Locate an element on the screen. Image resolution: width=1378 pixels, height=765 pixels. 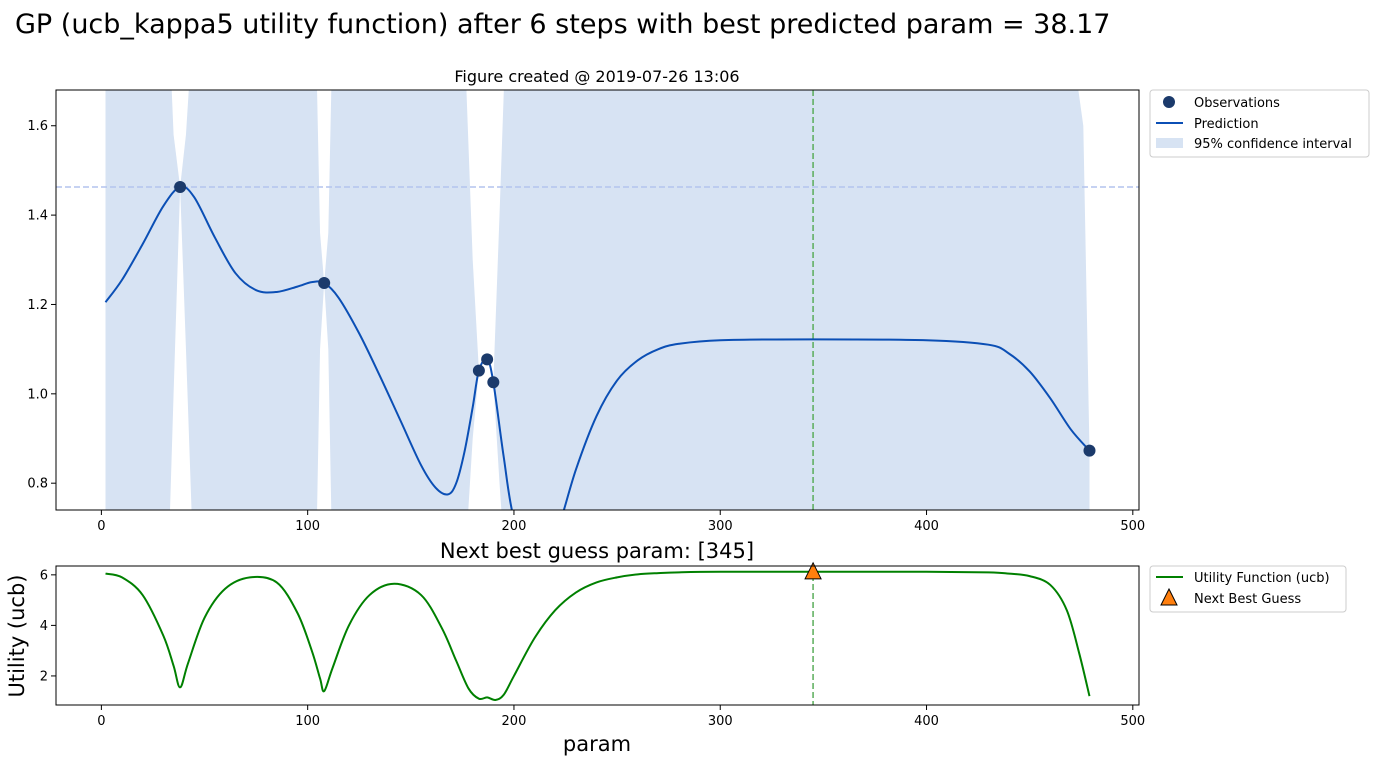
gp-x-tick-label: 300 is located at coordinates (720, 526).